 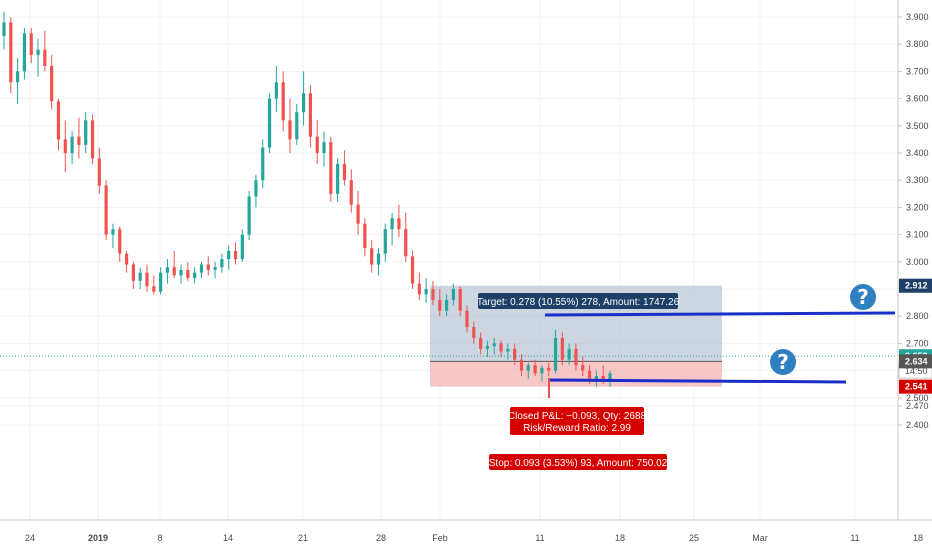 I want to click on rr-text: Risk/Reward Ratio: 2.99, so click(x=577, y=428).